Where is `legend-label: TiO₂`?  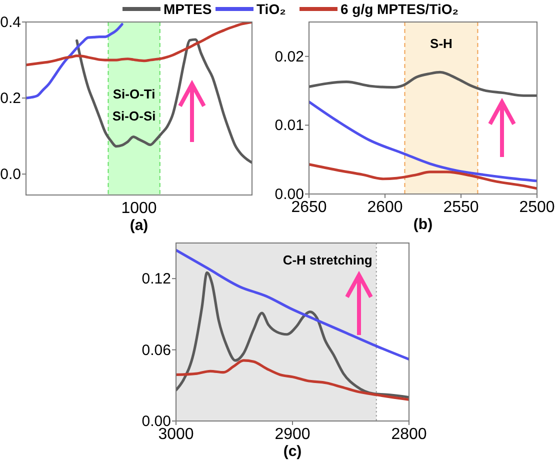 legend-label: TiO₂ is located at coordinates (271, 9).